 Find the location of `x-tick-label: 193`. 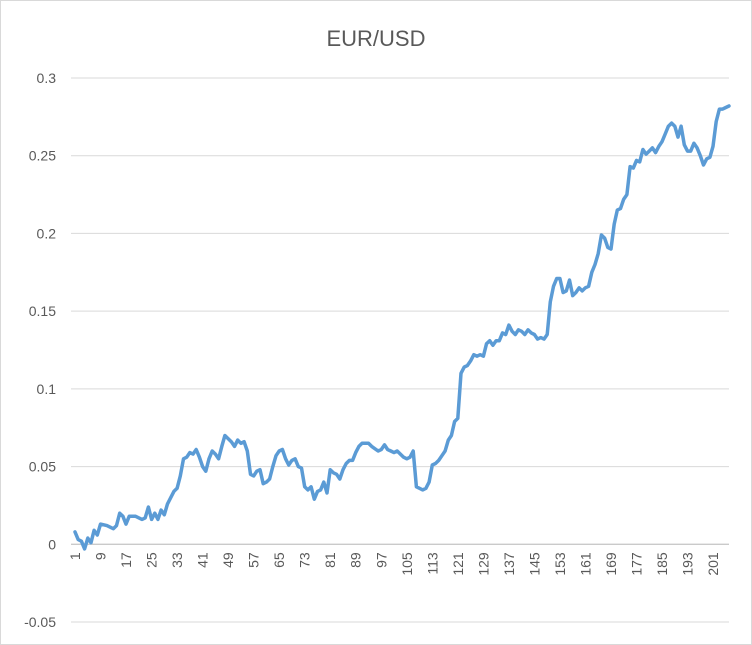

x-tick-label: 193 is located at coordinates (688, 564).